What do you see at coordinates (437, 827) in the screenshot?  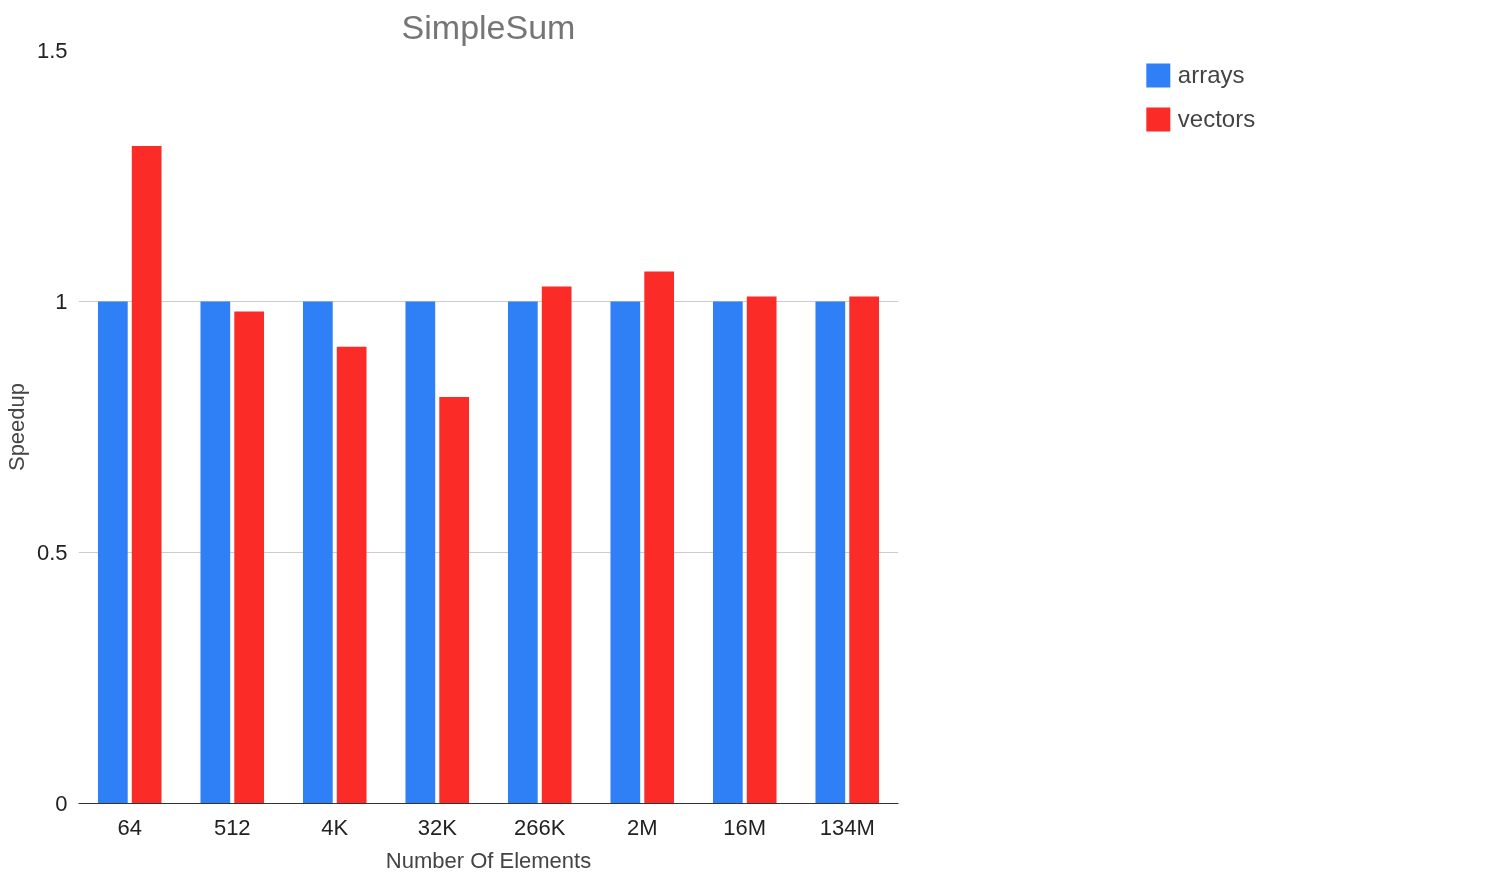 I see `x-tick-label: 32K` at bounding box center [437, 827].